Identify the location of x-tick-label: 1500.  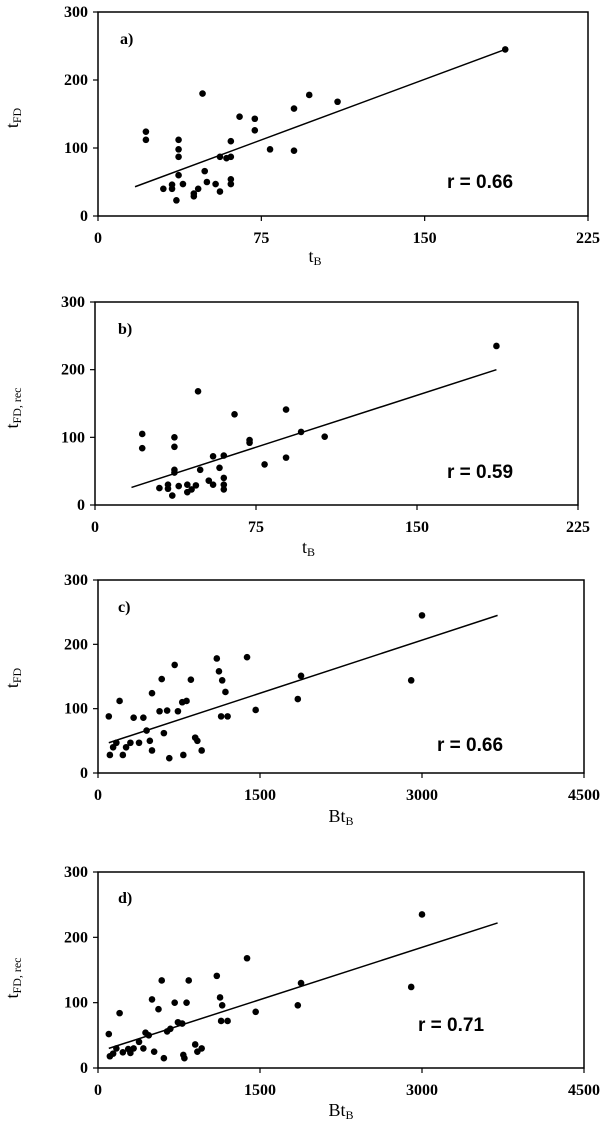
(260, 1090).